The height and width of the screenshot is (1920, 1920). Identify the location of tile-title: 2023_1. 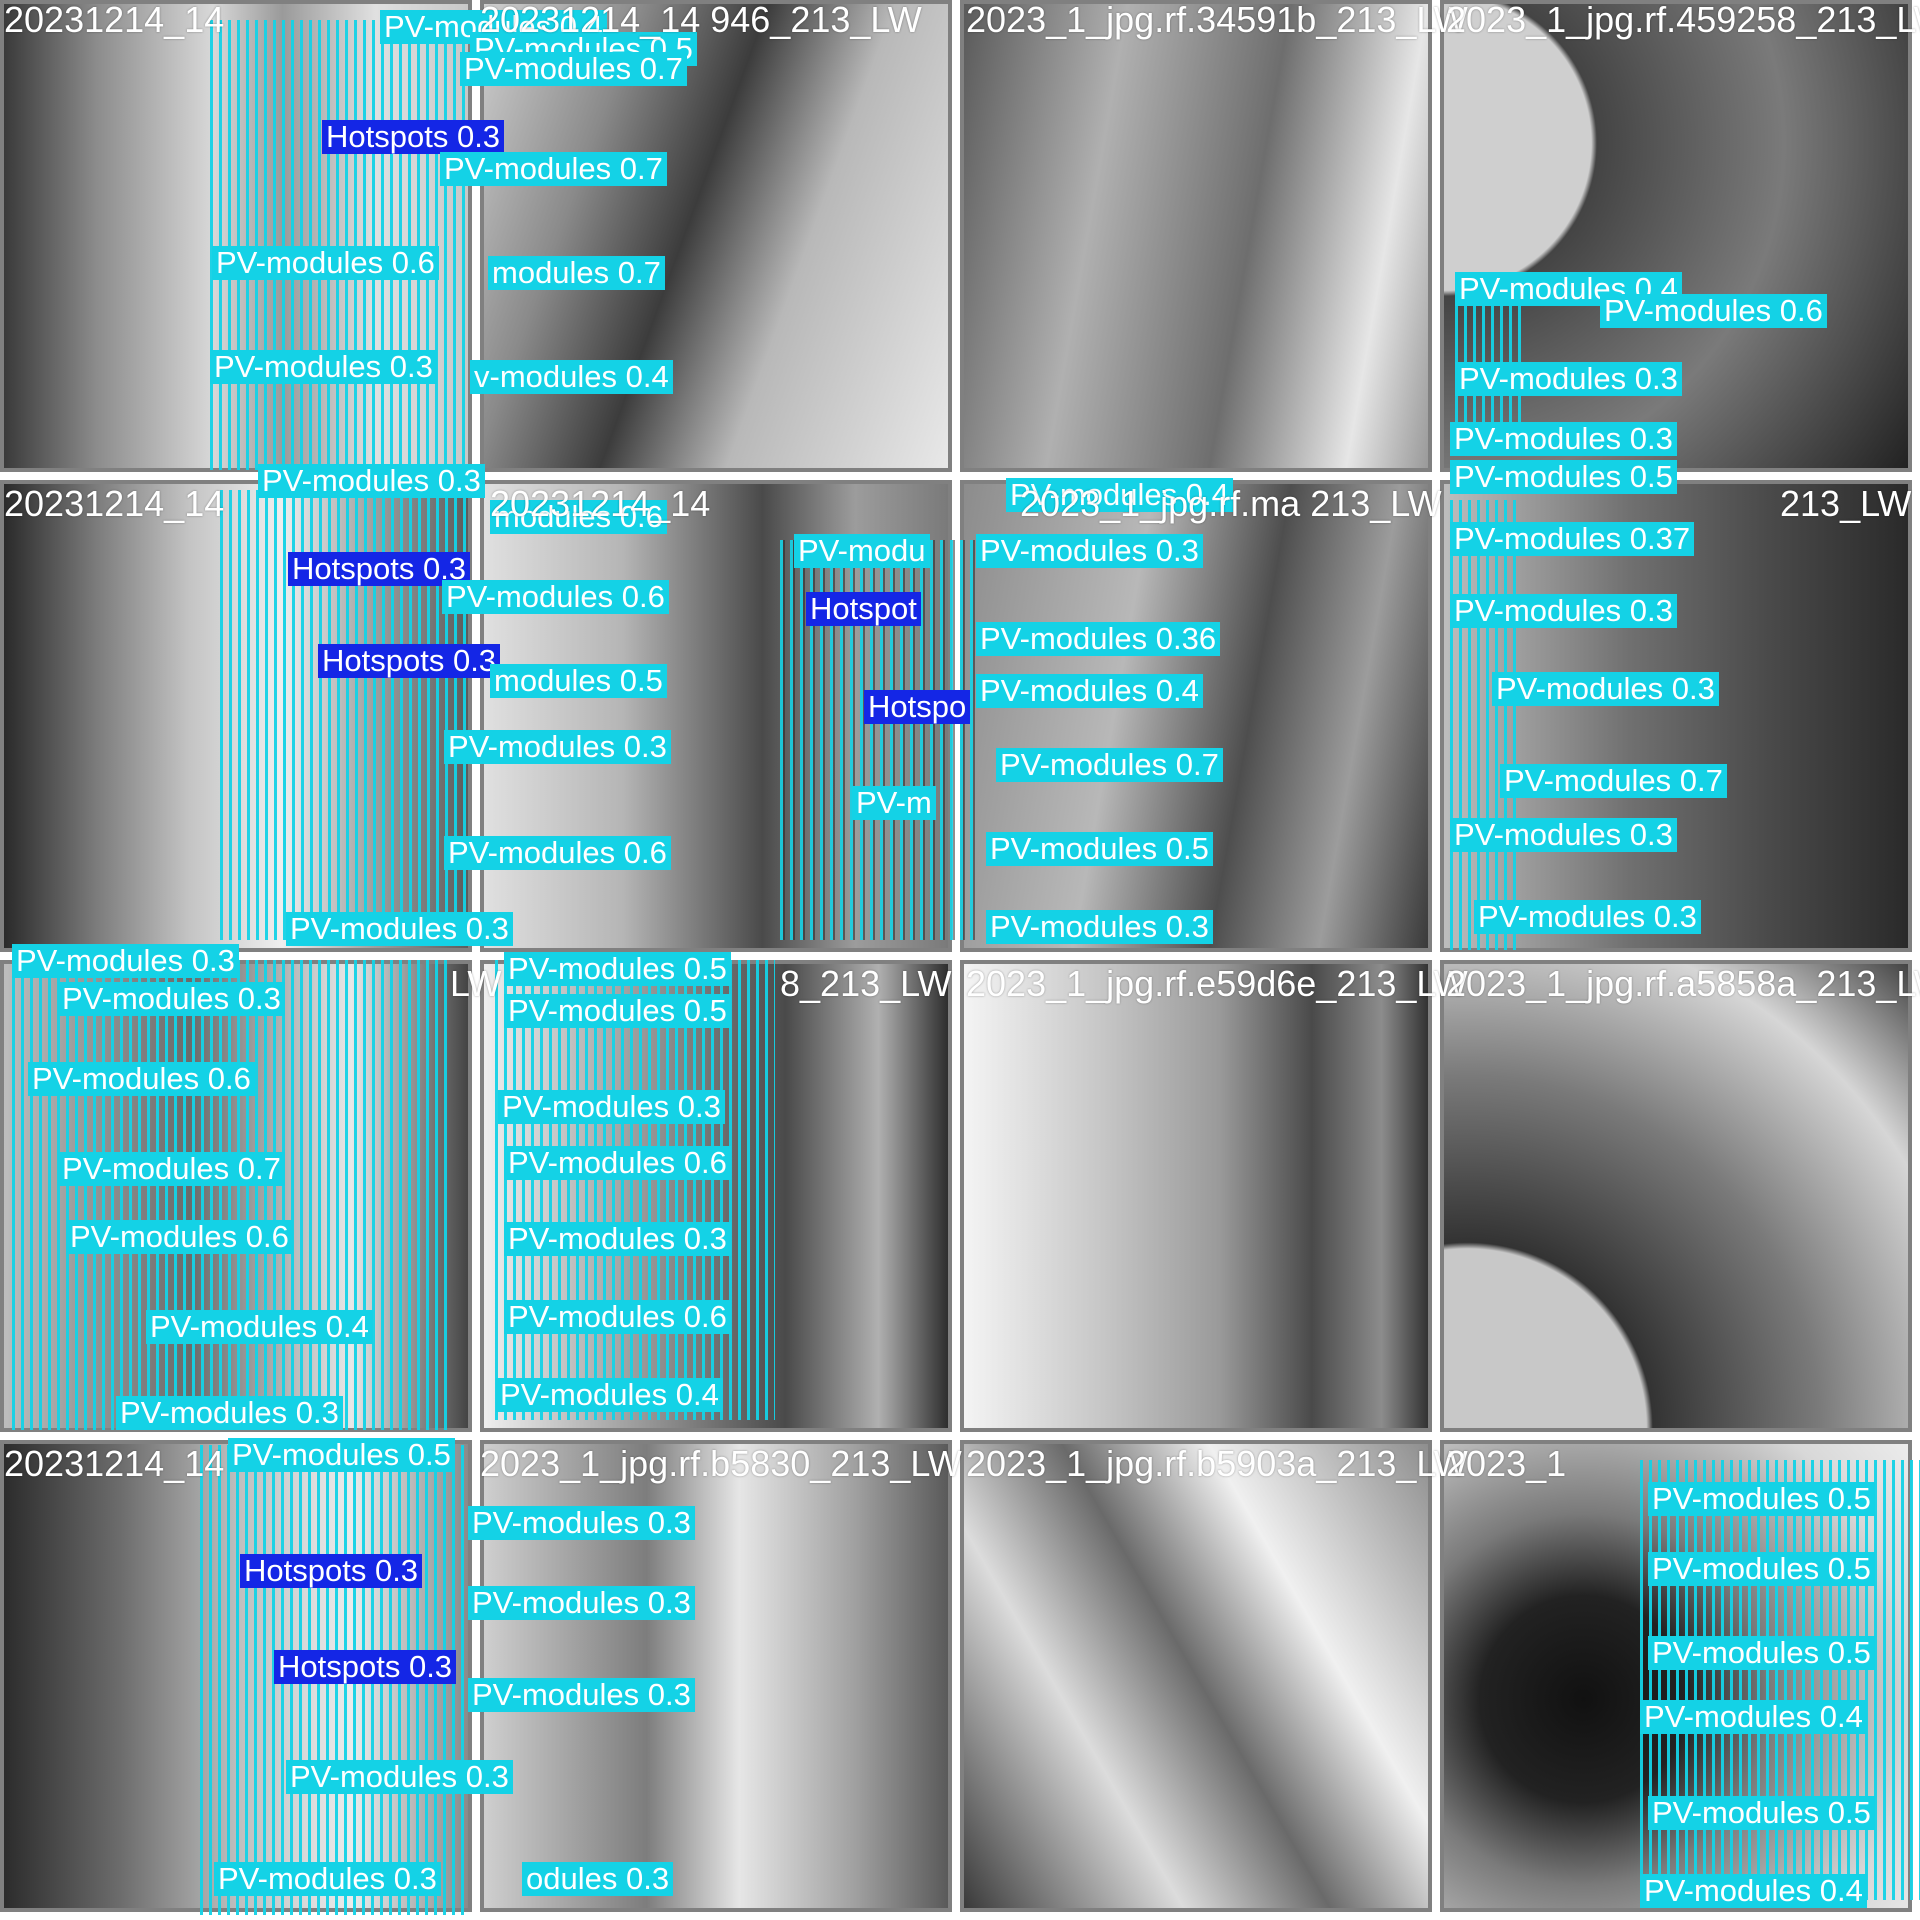
(1506, 1463).